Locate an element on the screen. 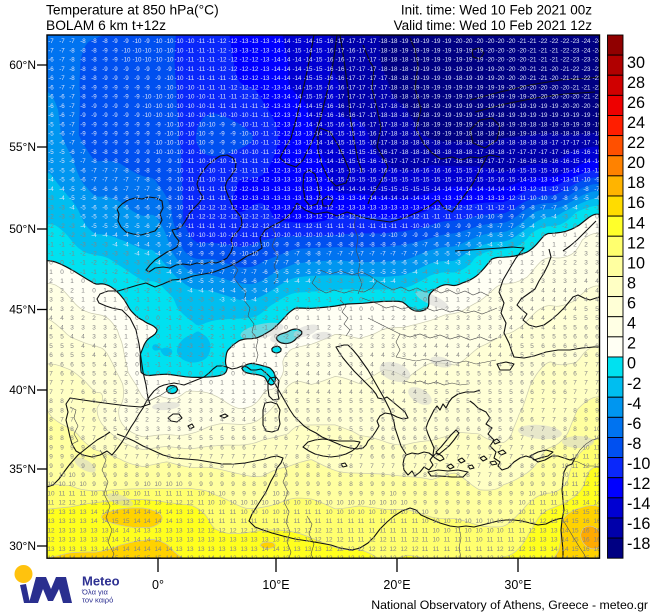 The width and height of the screenshot is (650, 615). svg-text: 11 is located at coordinates (458, 558).